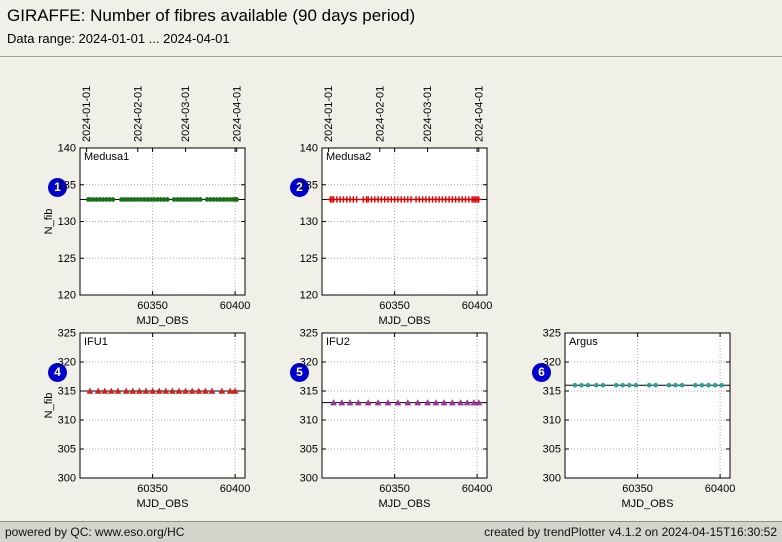  Describe the element at coordinates (338, 342) in the screenshot. I see `svg-text: IFU2` at that location.